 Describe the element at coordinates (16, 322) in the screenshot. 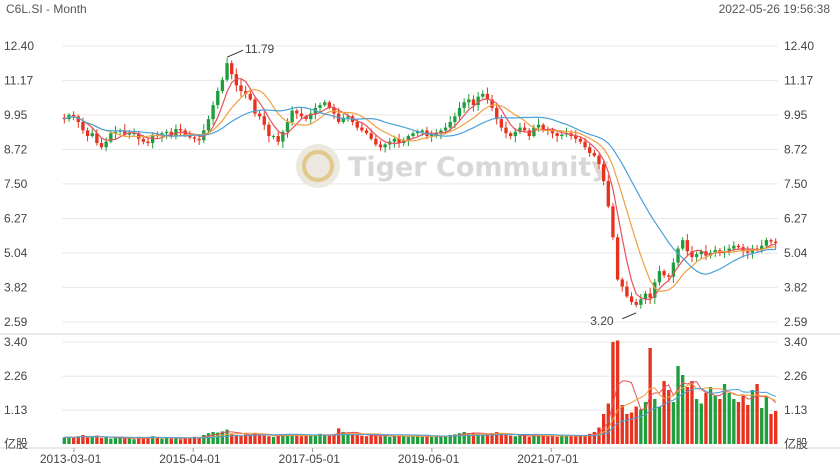

I see `price-tick-label-left: 2.59` at that location.